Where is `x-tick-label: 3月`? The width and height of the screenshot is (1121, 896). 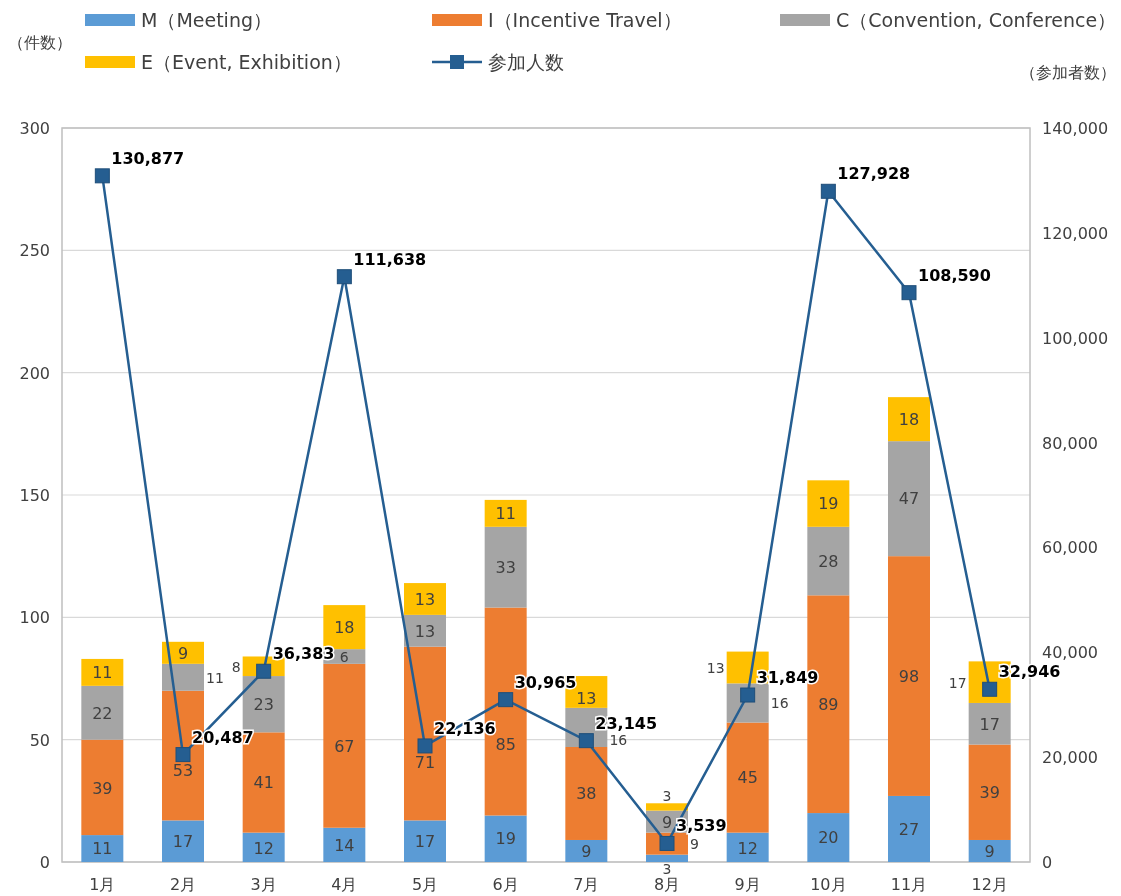
x-tick-label: 3月 is located at coordinates (263, 884).